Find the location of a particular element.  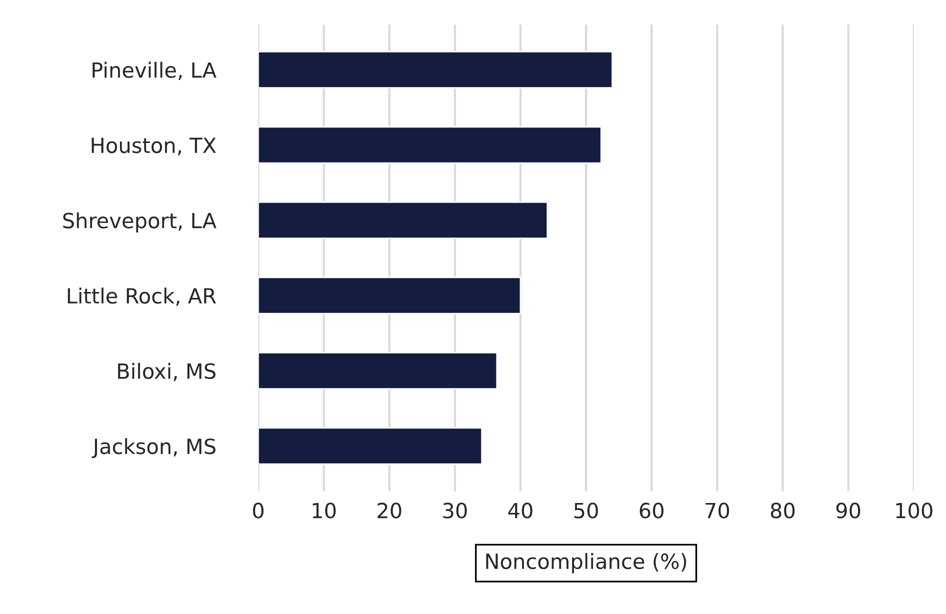

x-tick-label: 0 is located at coordinates (258, 510).